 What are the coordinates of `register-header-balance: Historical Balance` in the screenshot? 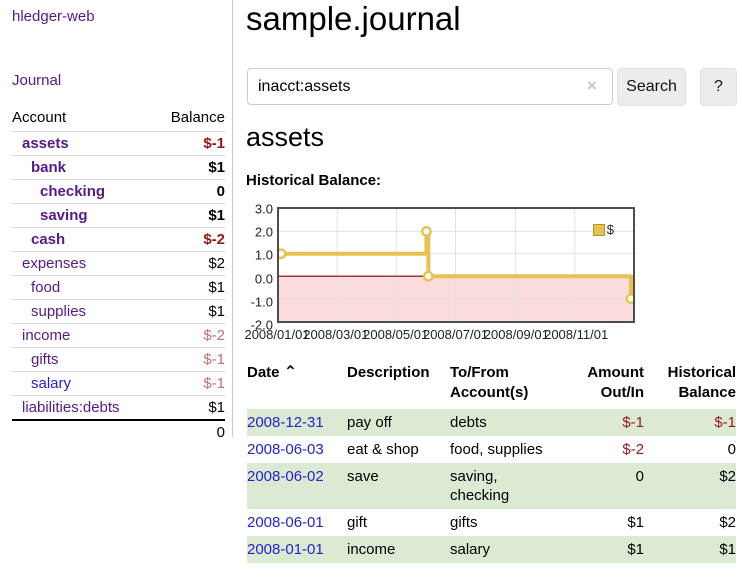 It's located at (701, 382).